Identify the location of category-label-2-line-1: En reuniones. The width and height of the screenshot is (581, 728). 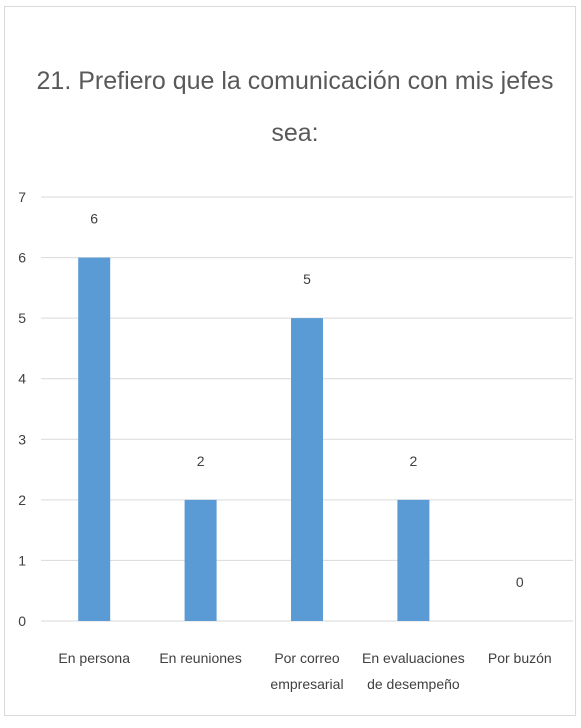
(200, 658).